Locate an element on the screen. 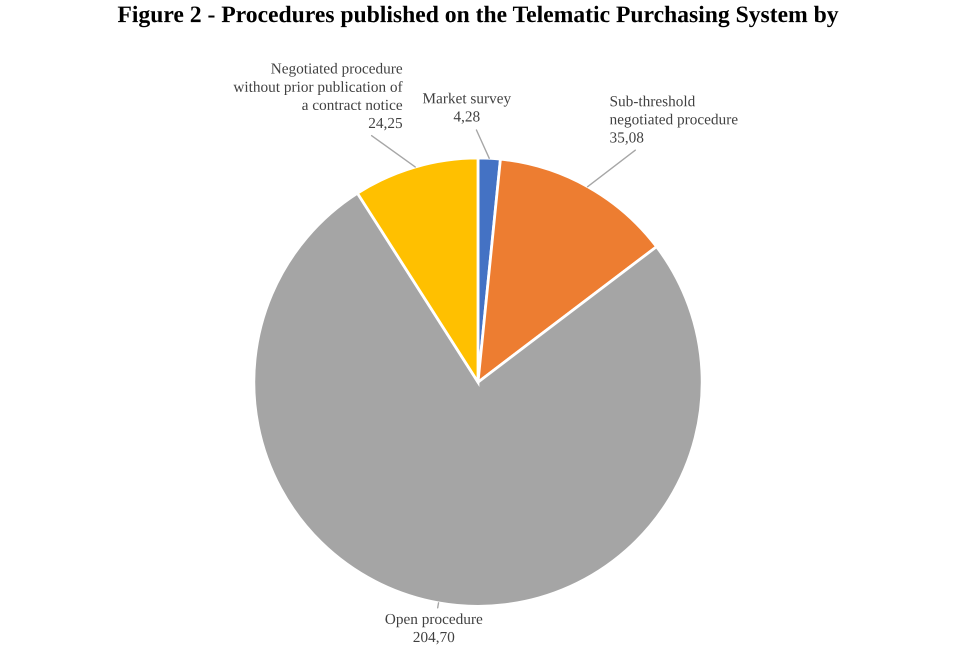  chart-title: Figure 2 - Procedures published on the Telematic Purchasing System by is located at coordinates (478, 17).